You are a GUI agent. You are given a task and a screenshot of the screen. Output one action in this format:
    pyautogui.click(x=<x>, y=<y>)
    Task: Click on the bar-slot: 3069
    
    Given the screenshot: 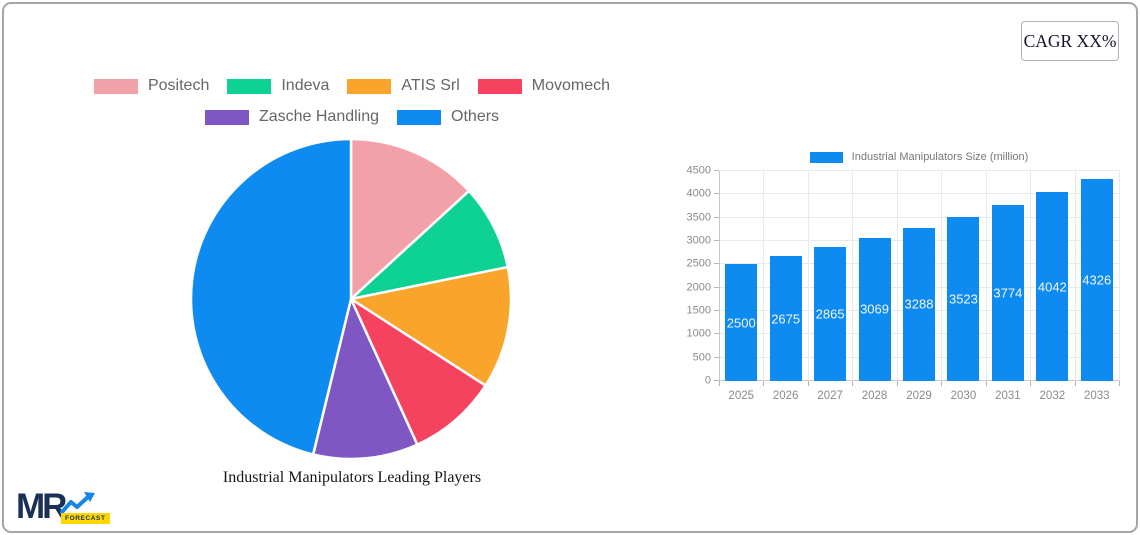 What is the action you would take?
    pyautogui.click(x=874, y=276)
    